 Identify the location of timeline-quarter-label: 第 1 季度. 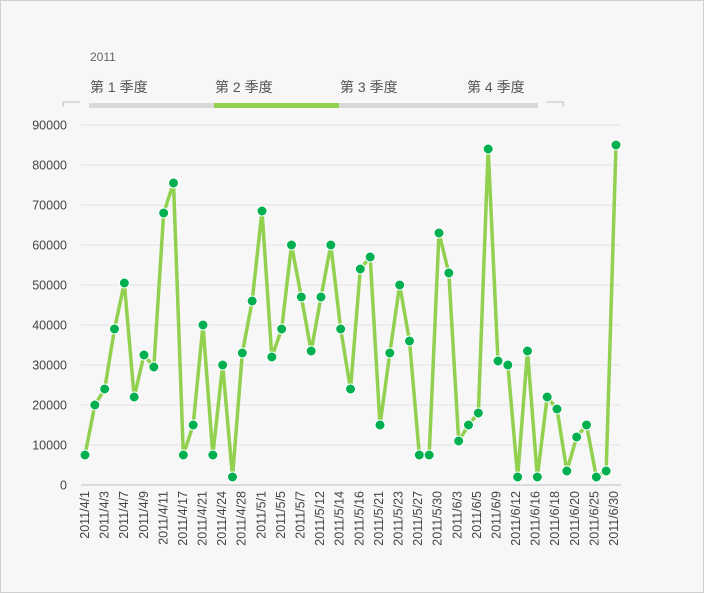
(119, 87).